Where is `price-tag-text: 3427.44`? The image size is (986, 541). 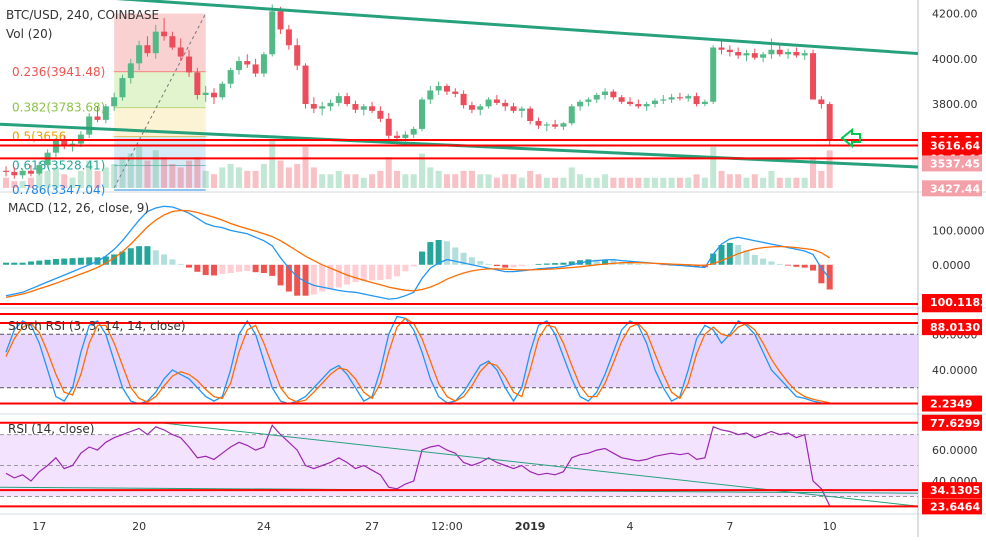
price-tag-text: 3427.44 is located at coordinates (955, 188).